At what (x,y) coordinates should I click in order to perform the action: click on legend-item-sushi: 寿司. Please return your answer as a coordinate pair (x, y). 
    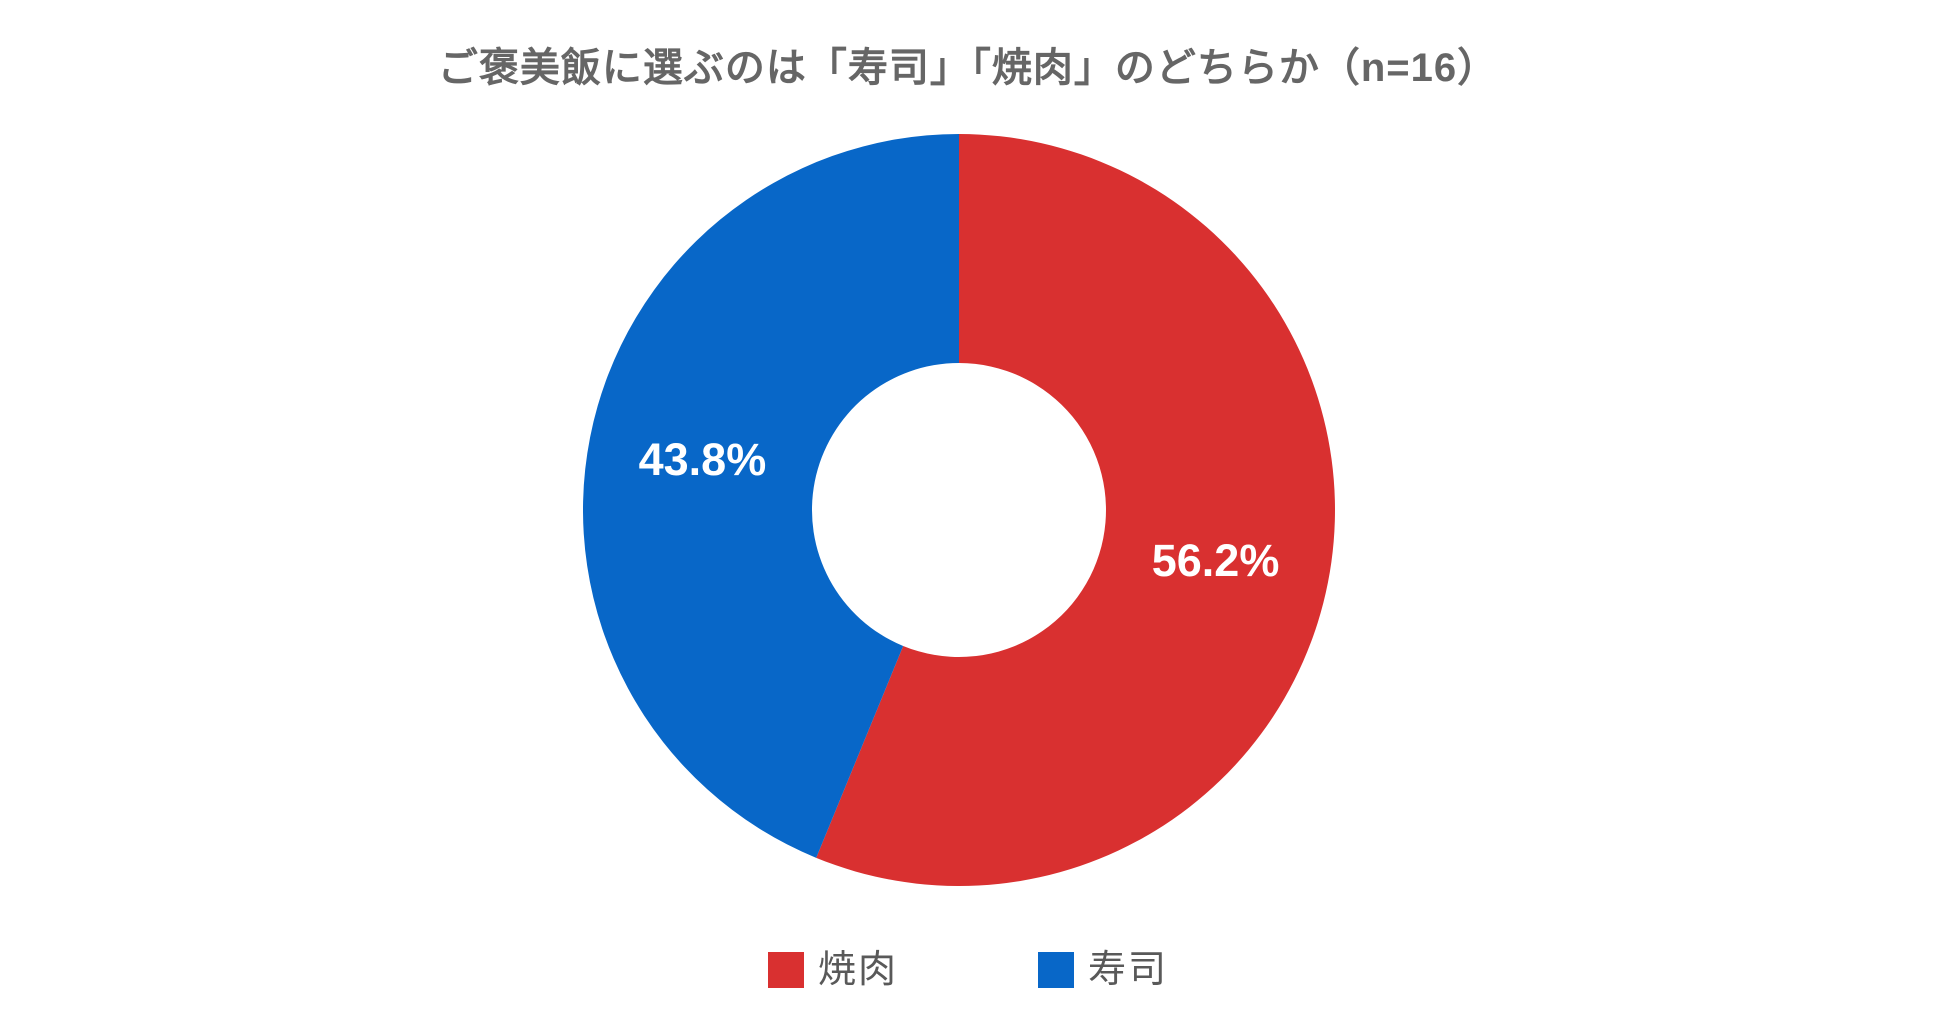
    Looking at the image, I should click on (1103, 970).